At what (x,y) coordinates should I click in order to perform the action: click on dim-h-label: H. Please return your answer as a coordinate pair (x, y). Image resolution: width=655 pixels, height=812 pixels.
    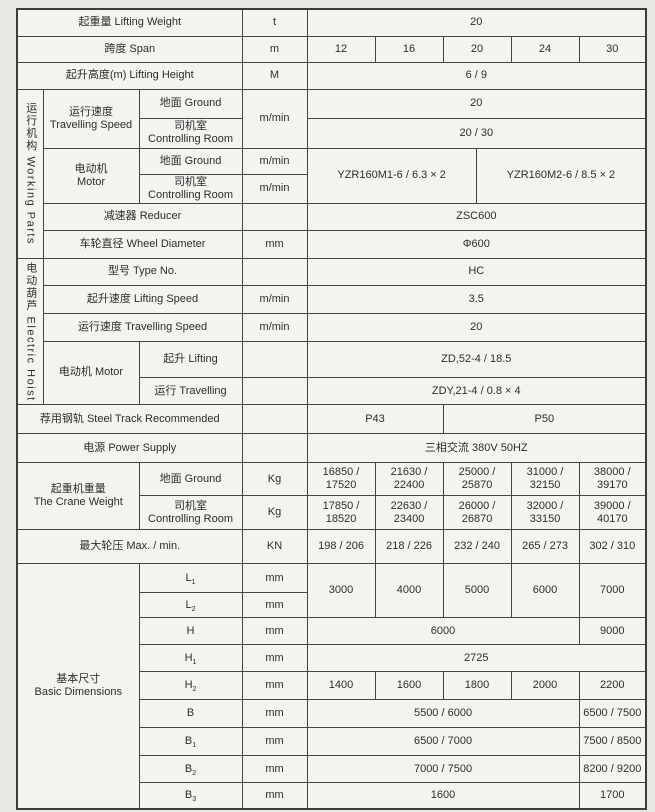
    Looking at the image, I should click on (190, 631).